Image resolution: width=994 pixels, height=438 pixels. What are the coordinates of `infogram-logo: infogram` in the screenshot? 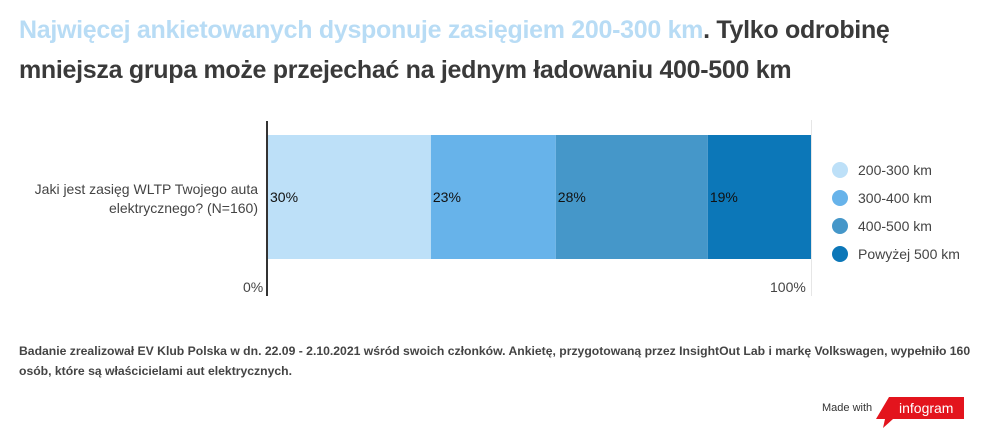 It's located at (920, 414).